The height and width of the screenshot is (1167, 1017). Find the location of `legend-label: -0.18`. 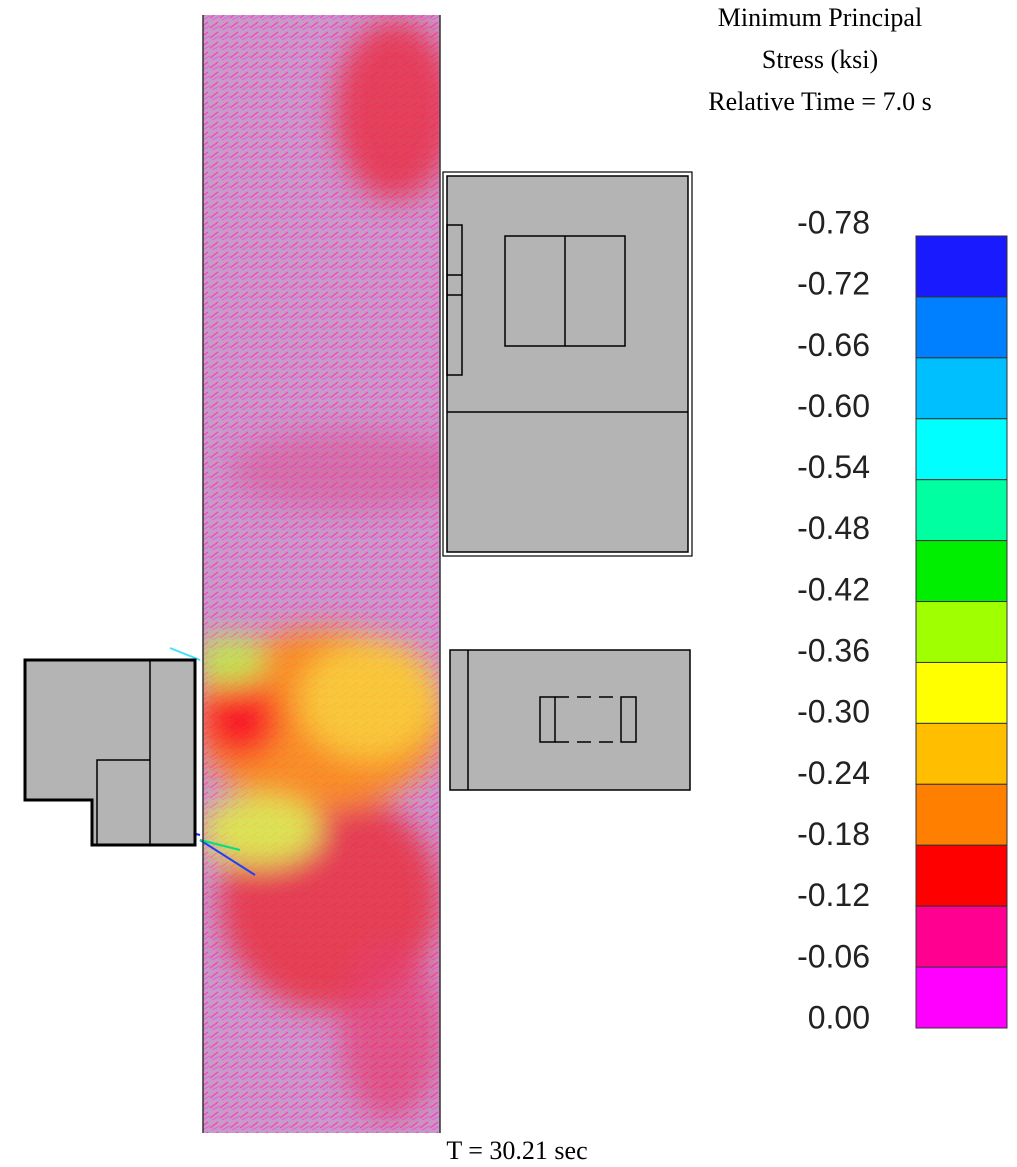

legend-label: -0.18 is located at coordinates (833, 834).